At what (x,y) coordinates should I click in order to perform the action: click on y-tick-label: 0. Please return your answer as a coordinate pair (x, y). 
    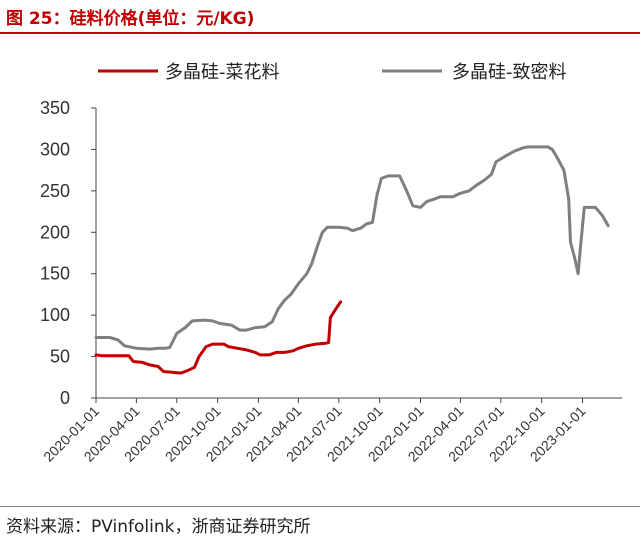
    Looking at the image, I should click on (65, 398).